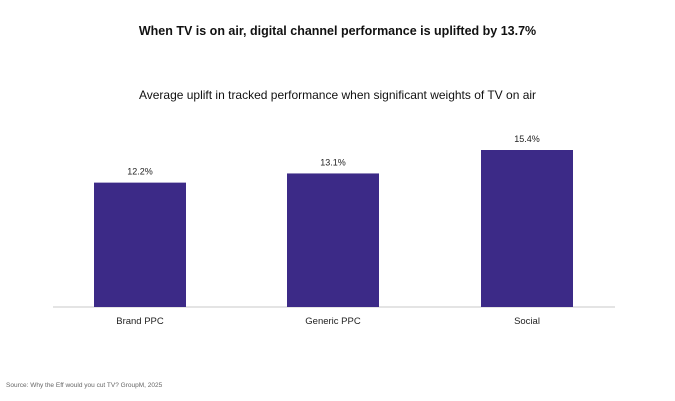 This screenshot has width=675, height=401. Describe the element at coordinates (527, 321) in the screenshot. I see `category-label: Social` at that location.